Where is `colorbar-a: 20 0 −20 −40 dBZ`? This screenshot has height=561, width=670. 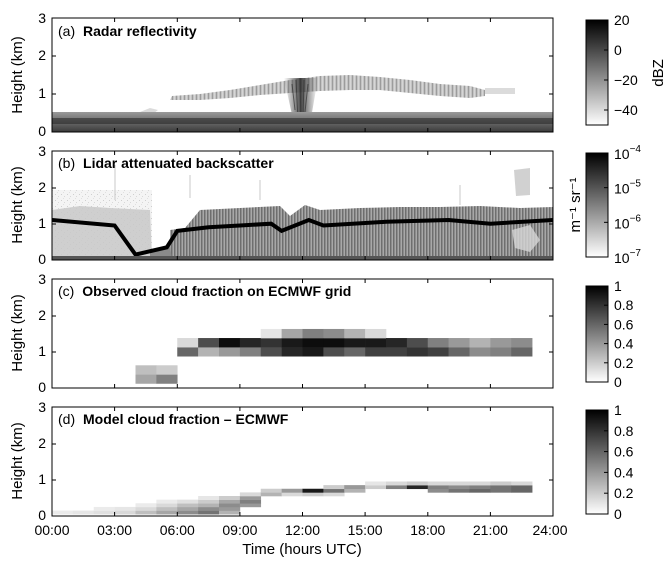
colorbar-a: 20 0 −20 −40 dBZ is located at coordinates (626, 69).